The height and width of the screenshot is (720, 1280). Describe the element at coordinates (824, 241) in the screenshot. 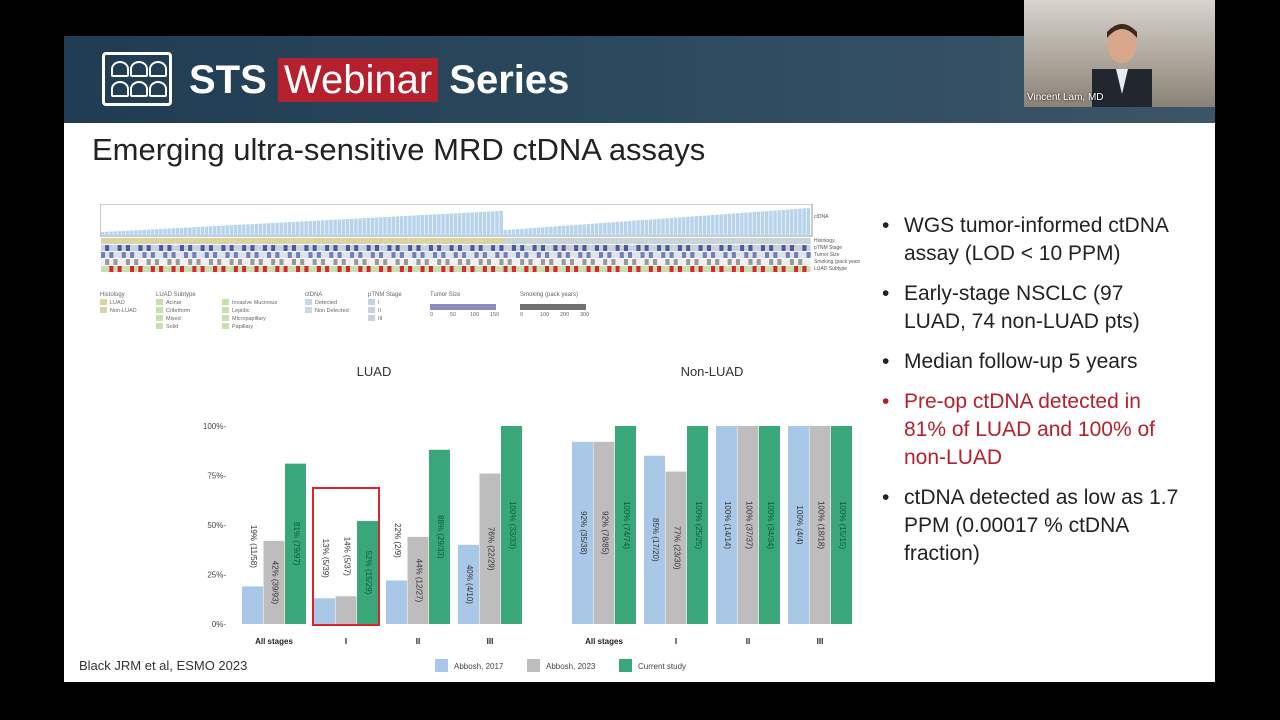

I see `oncoprint-row-label: Histology` at that location.